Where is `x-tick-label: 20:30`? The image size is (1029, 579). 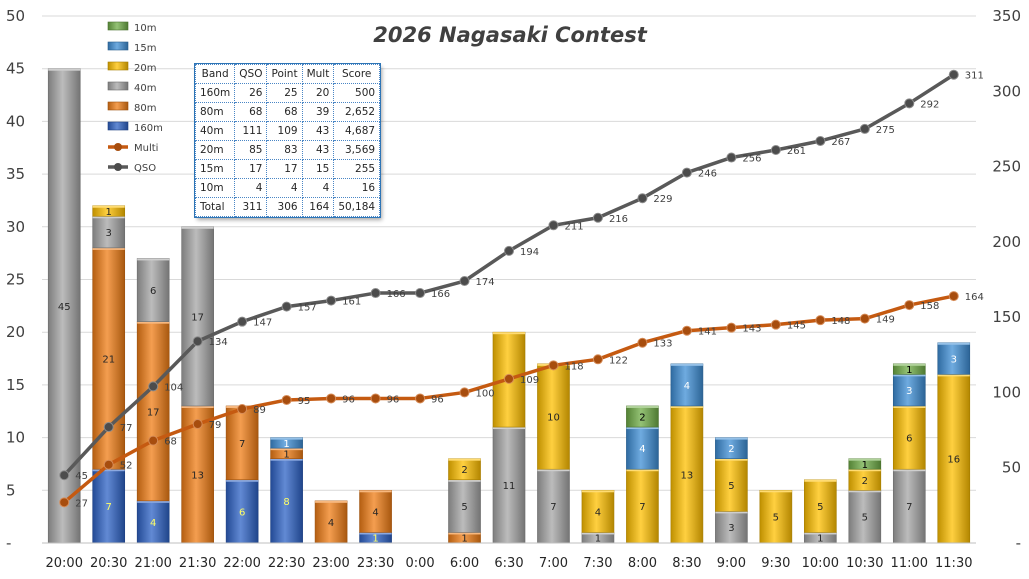 x-tick-label: 20:30 is located at coordinates (108, 563).